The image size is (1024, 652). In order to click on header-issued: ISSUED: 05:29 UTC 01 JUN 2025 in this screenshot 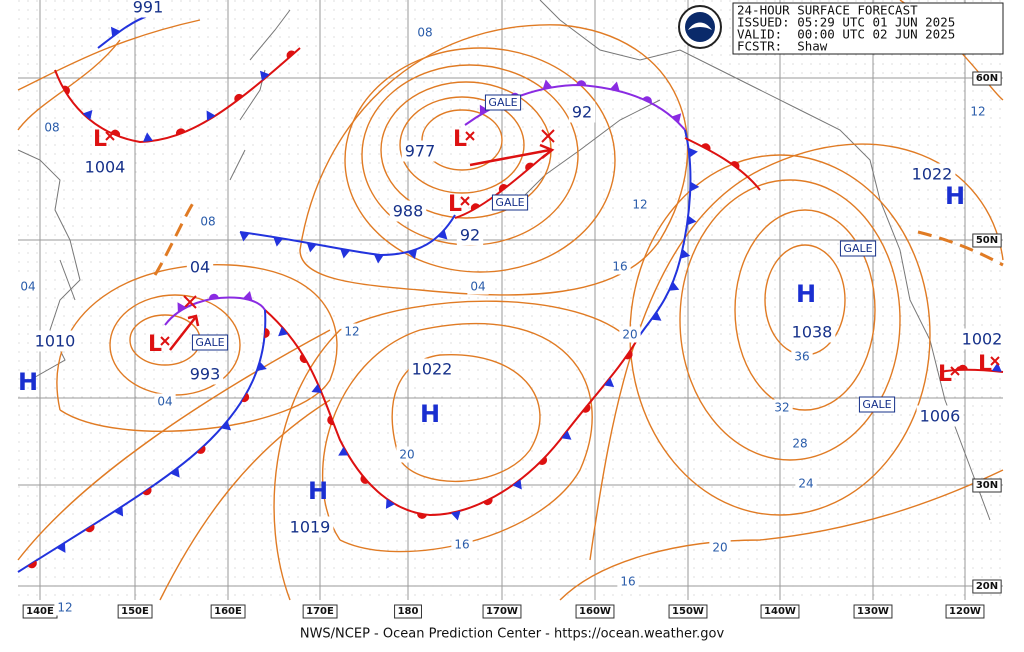, I will do `click(846, 22)`.